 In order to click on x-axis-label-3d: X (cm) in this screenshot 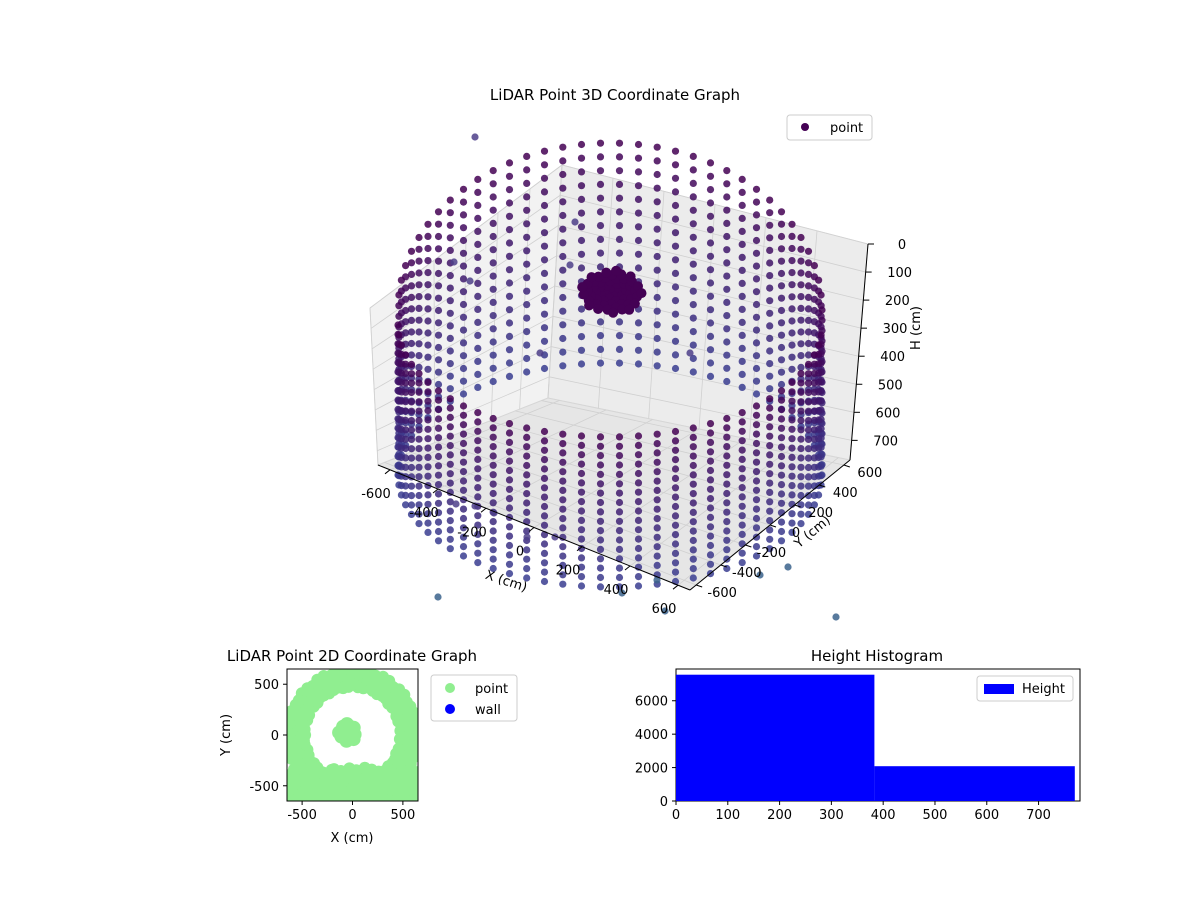, I will do `click(506, 582)`.